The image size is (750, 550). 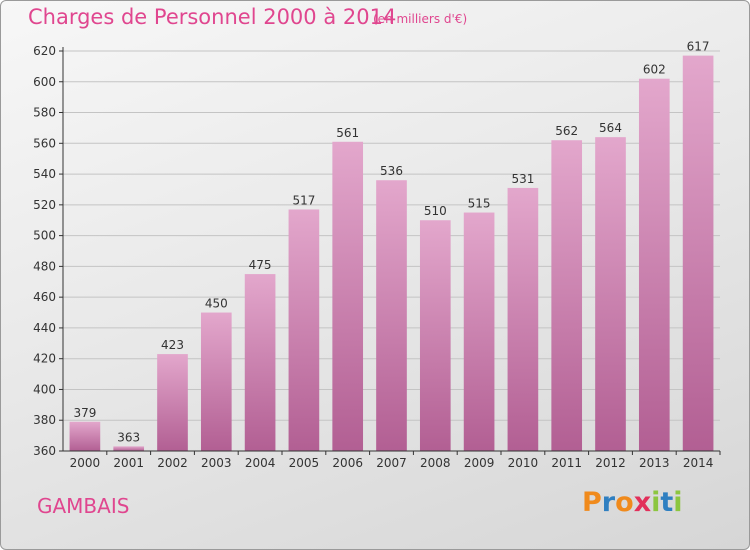 What do you see at coordinates (44, 113) in the screenshot?
I see `y-tick-label: 580` at bounding box center [44, 113].